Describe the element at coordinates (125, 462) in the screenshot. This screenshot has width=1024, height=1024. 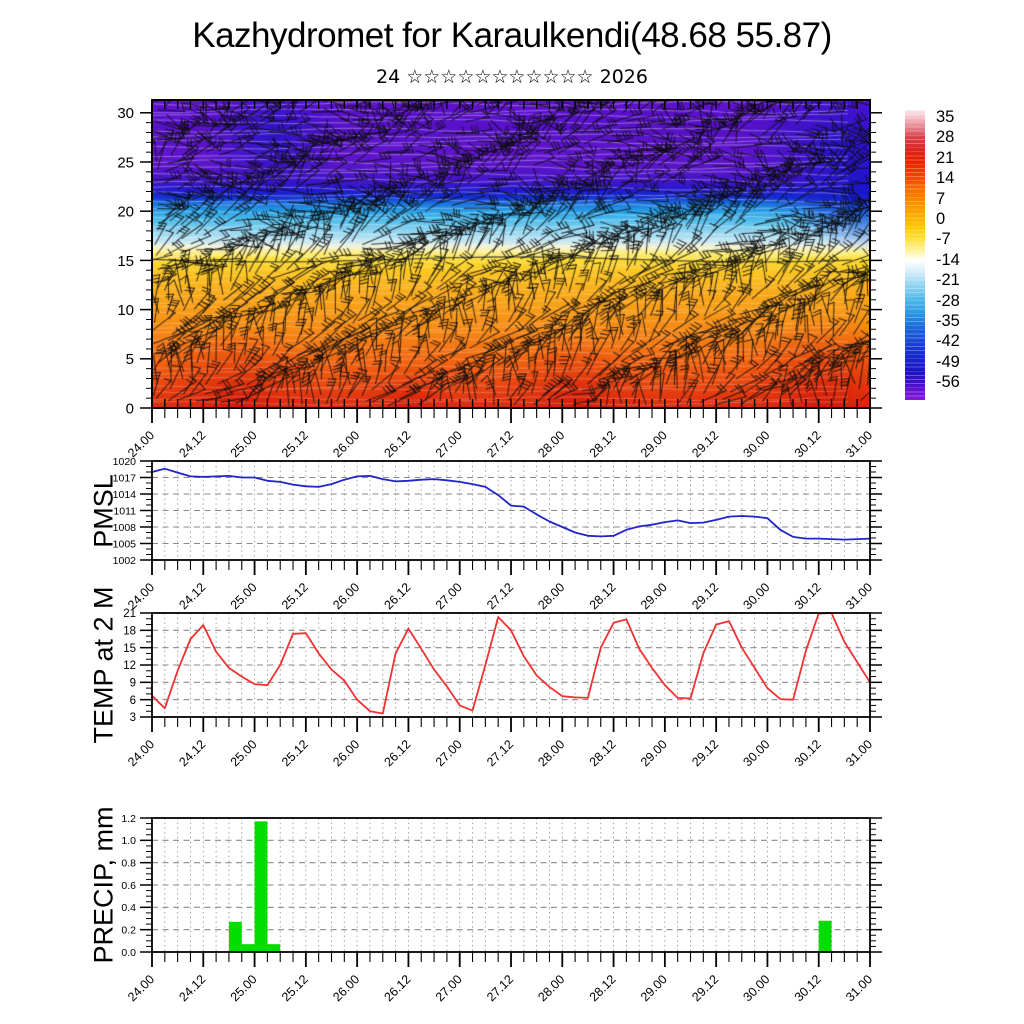
I see `y-tick-label: 1020` at that location.